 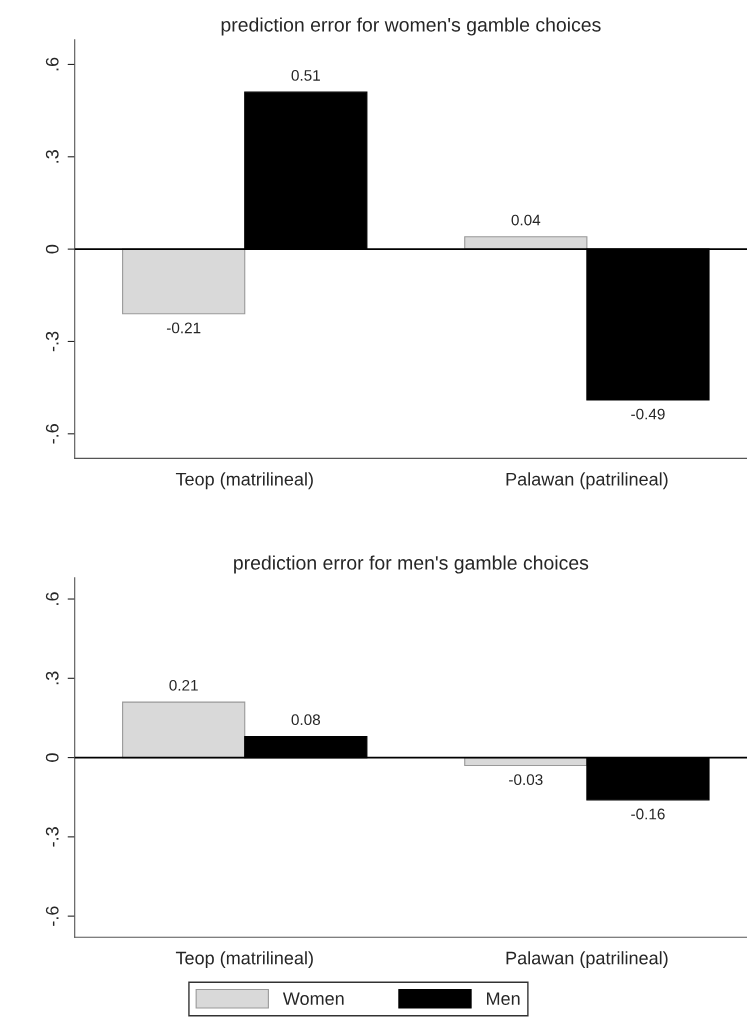 What do you see at coordinates (183, 328) in the screenshot?
I see `data-label: -0.21` at bounding box center [183, 328].